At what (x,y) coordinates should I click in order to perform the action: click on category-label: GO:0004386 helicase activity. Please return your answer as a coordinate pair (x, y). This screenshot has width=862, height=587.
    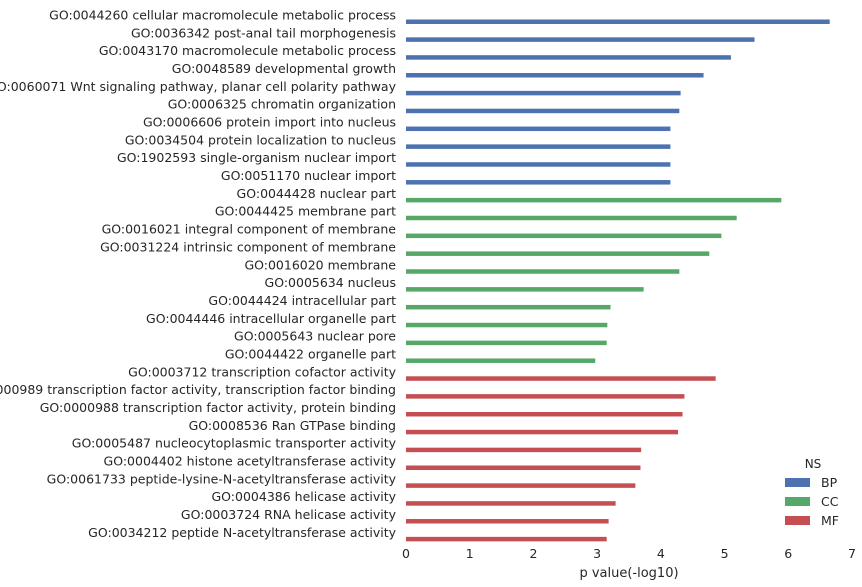
    Looking at the image, I should click on (303, 496).